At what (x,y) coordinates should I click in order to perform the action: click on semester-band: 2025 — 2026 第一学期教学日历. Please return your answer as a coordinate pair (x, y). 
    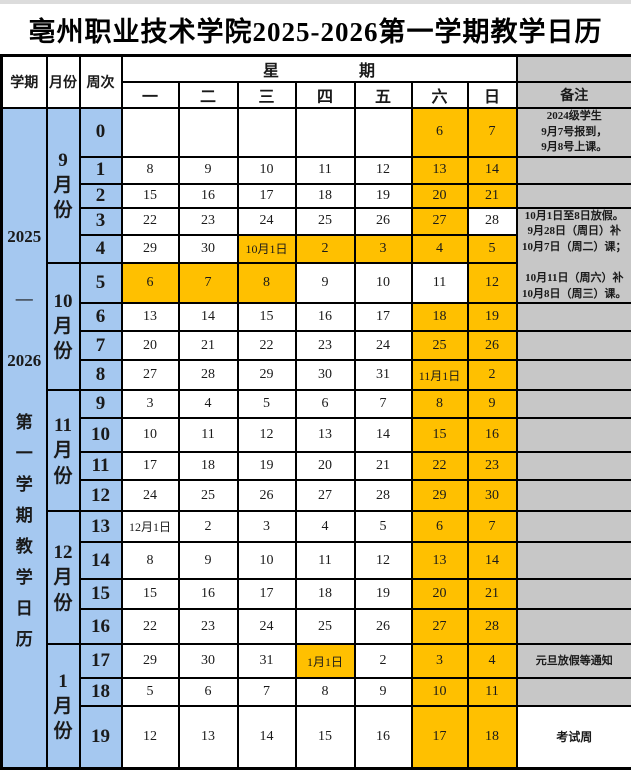
    Looking at the image, I should click on (24, 438).